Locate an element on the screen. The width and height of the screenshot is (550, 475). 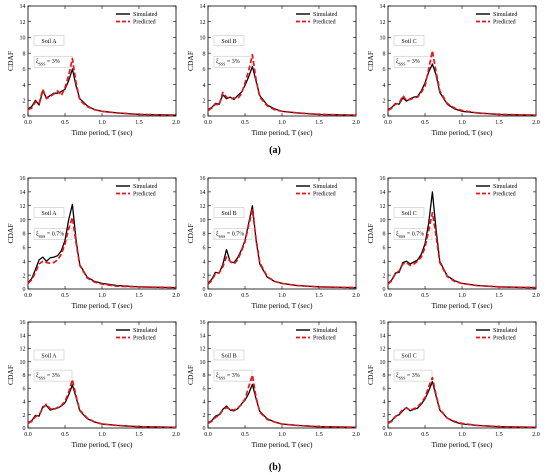
damping-label: ξSSS = 0.7% is located at coordinates (230, 236).